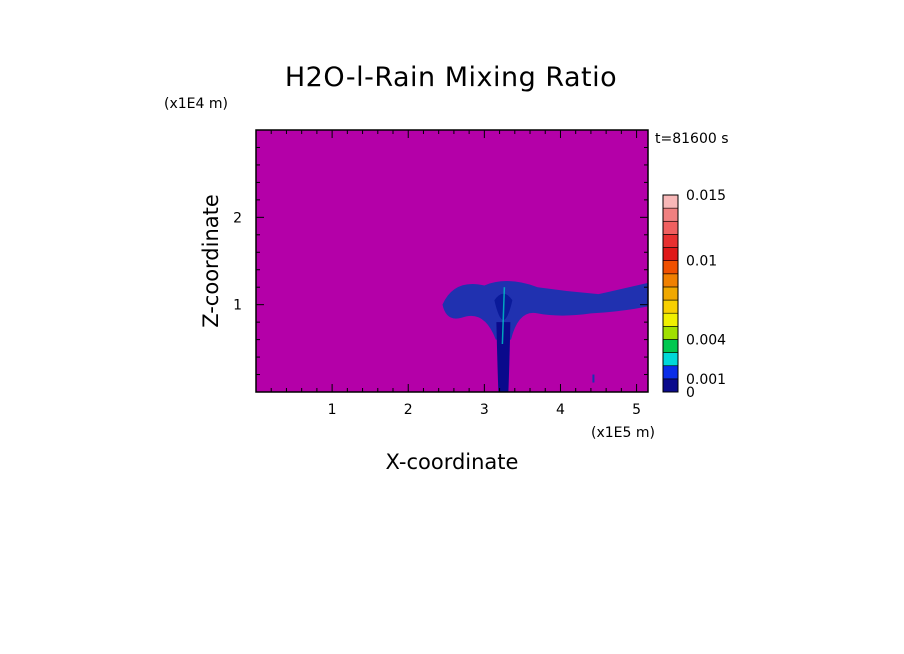  Describe the element at coordinates (706, 380) in the screenshot. I see `colorbar-label: 0.001` at that location.